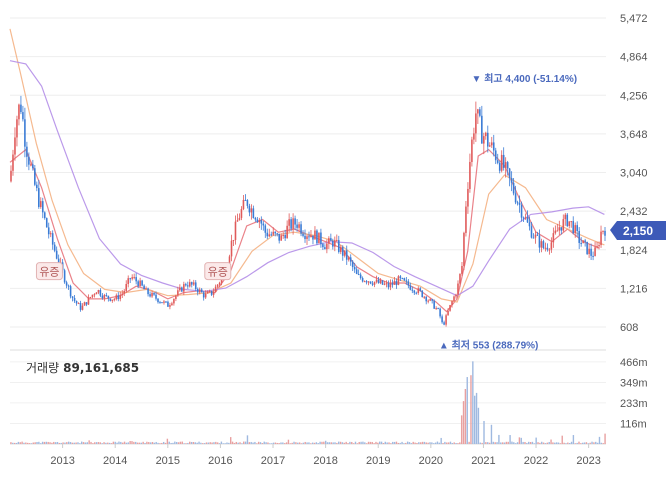 This screenshot has width=666, height=481. I want to click on volume-tick-label: 466m, so click(634, 363).